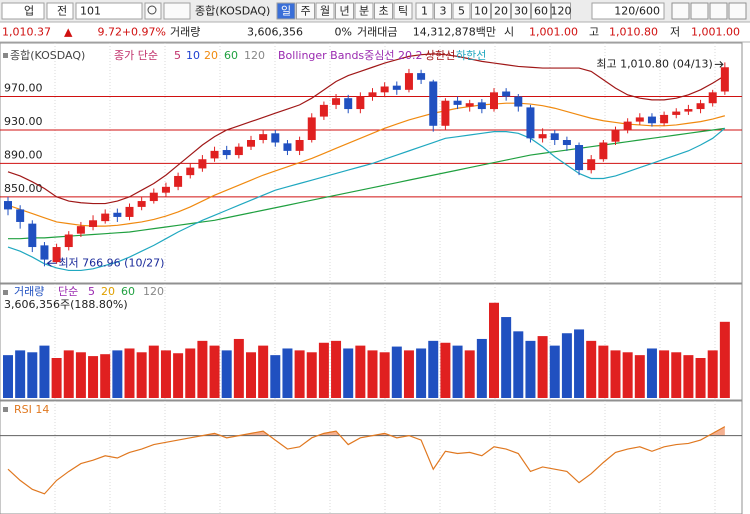 The image size is (750, 514). Describe the element at coordinates (719, 64) in the screenshot. I see `annotation-arrow` at that location.